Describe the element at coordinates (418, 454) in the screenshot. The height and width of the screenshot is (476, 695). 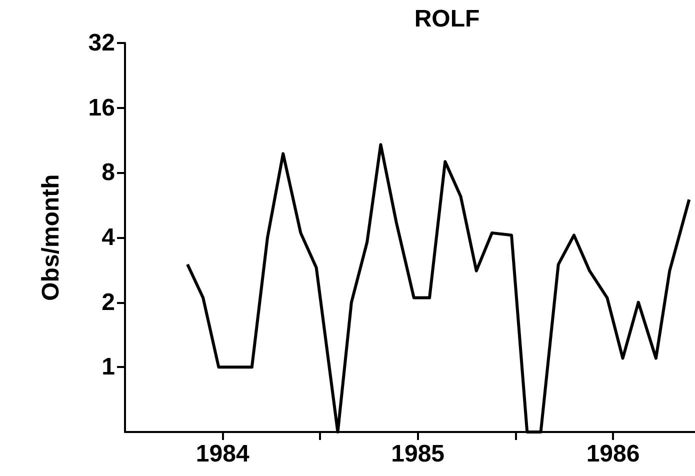
I see `x-tick-label: 1985` at that location.